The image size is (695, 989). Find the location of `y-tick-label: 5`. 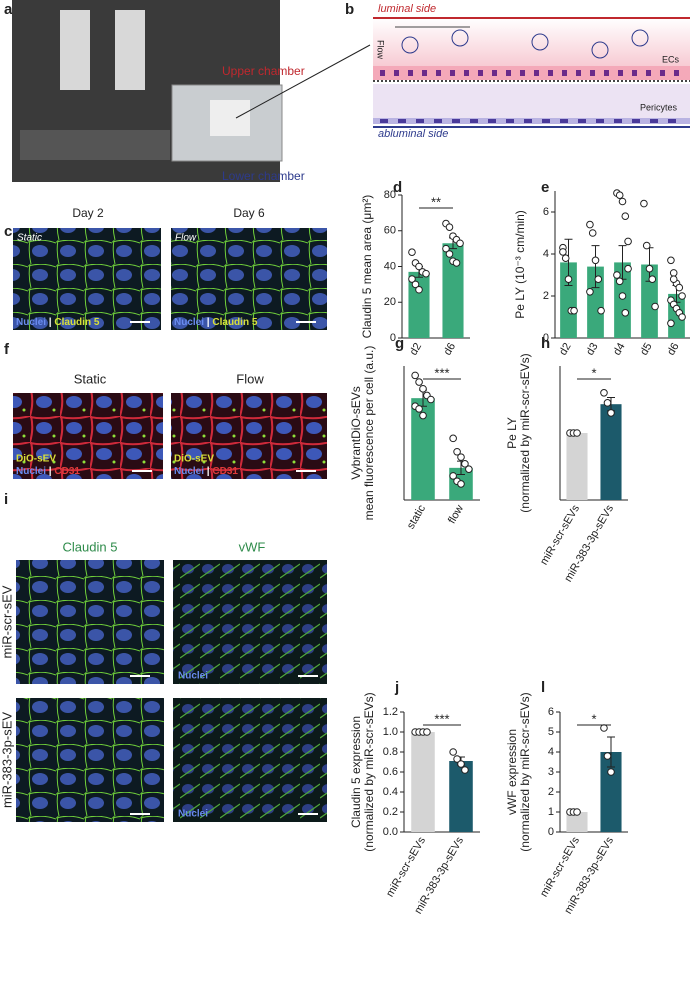

y-tick-label: 5 is located at coordinates (551, 732).